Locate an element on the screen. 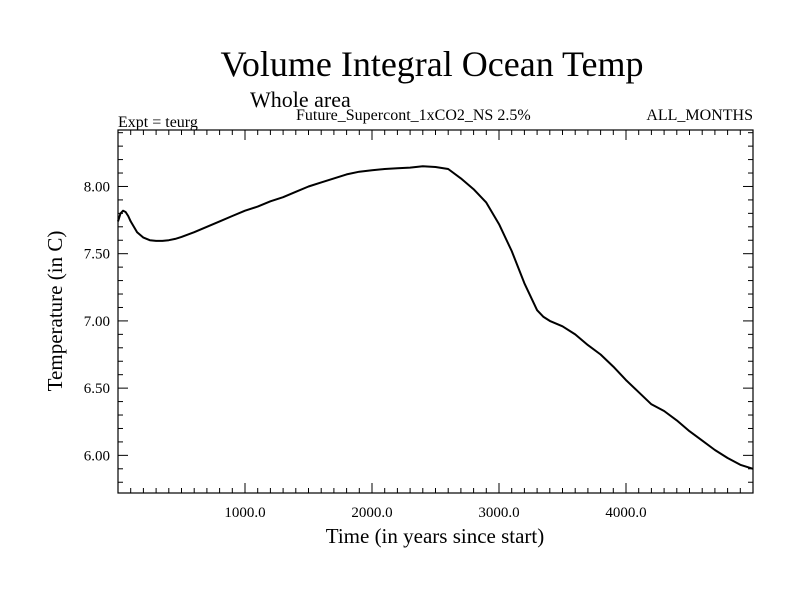 The width and height of the screenshot is (800, 600). months-label: ALL_MONTHS is located at coordinates (699, 115).